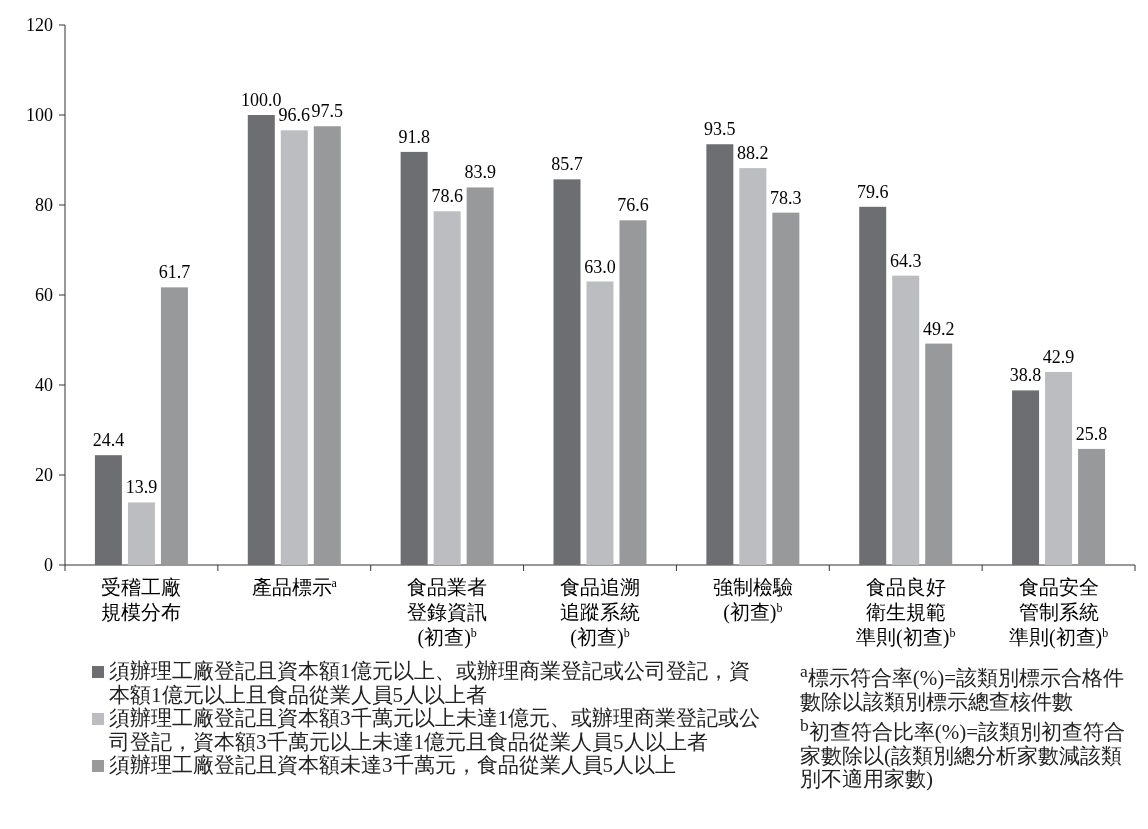 The height and width of the screenshot is (829, 1148). Describe the element at coordinates (434, 730) in the screenshot. I see `legend-label: 須辦理工廠登記且資本額3千萬元以上未達1億元、或辦理商業登記或公司登記，資本額3千萬元以上未達1億元且食品從業人員5人以上者` at that location.